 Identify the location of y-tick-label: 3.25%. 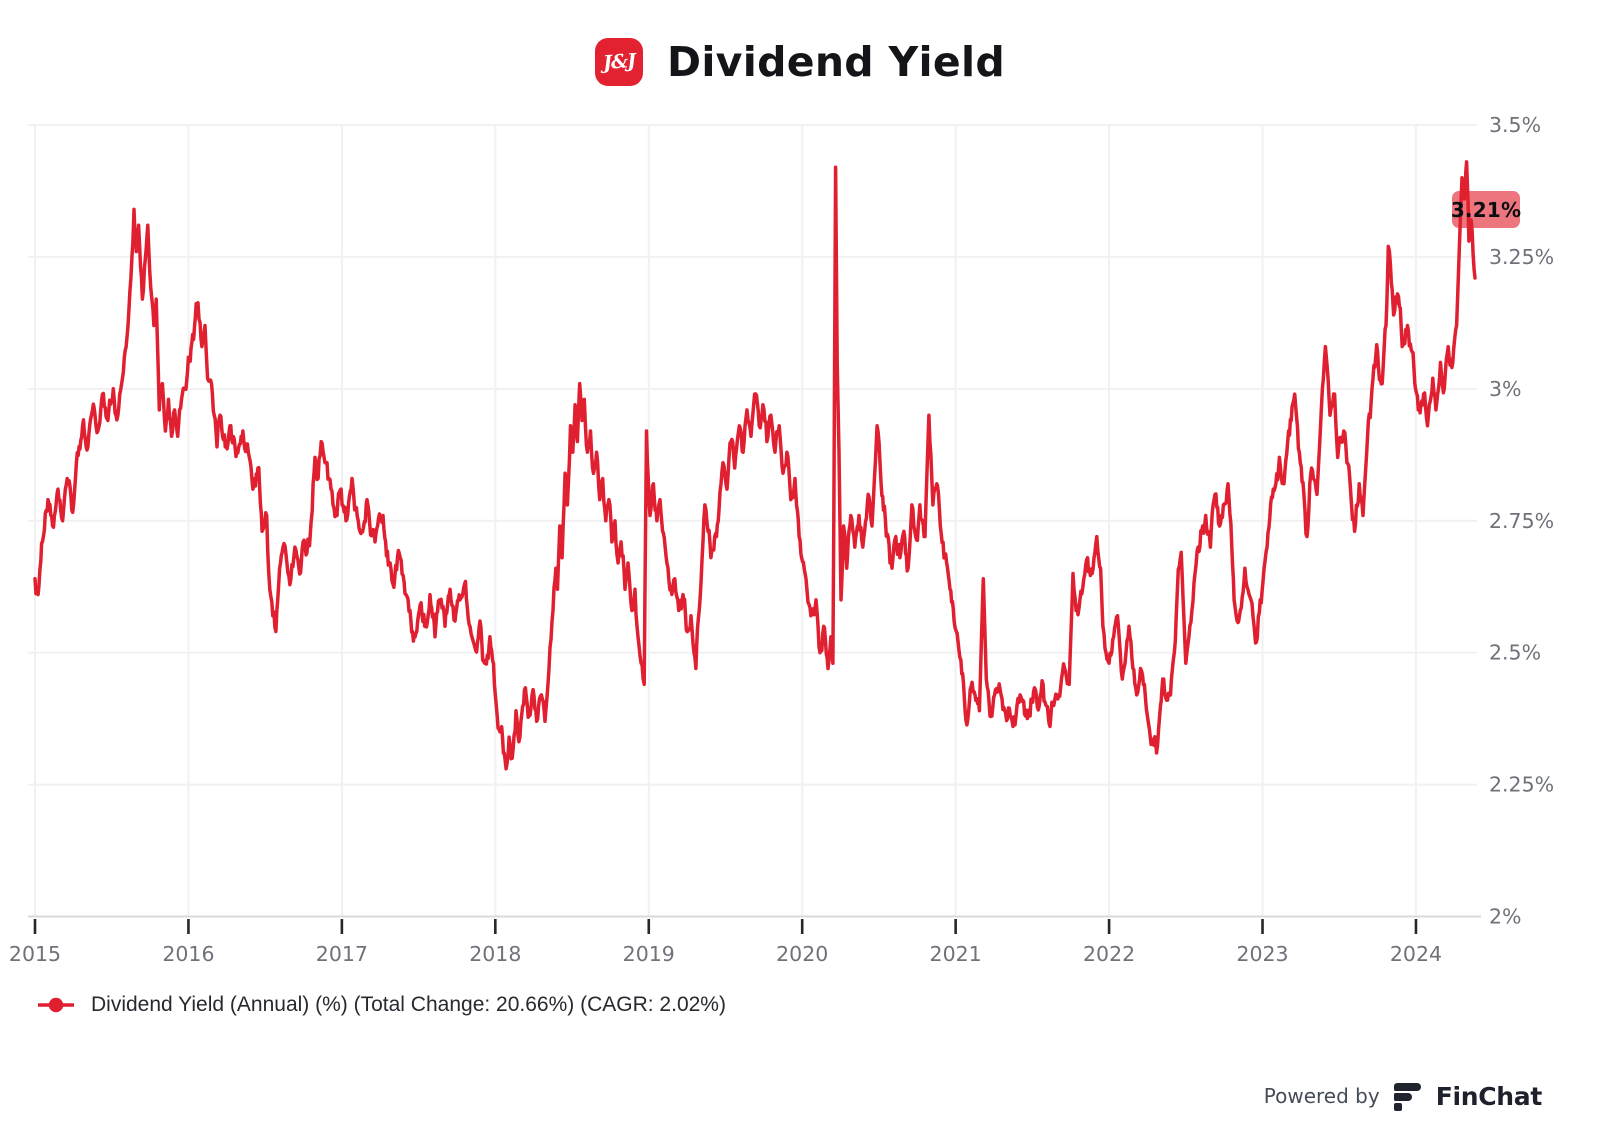
(1521, 257).